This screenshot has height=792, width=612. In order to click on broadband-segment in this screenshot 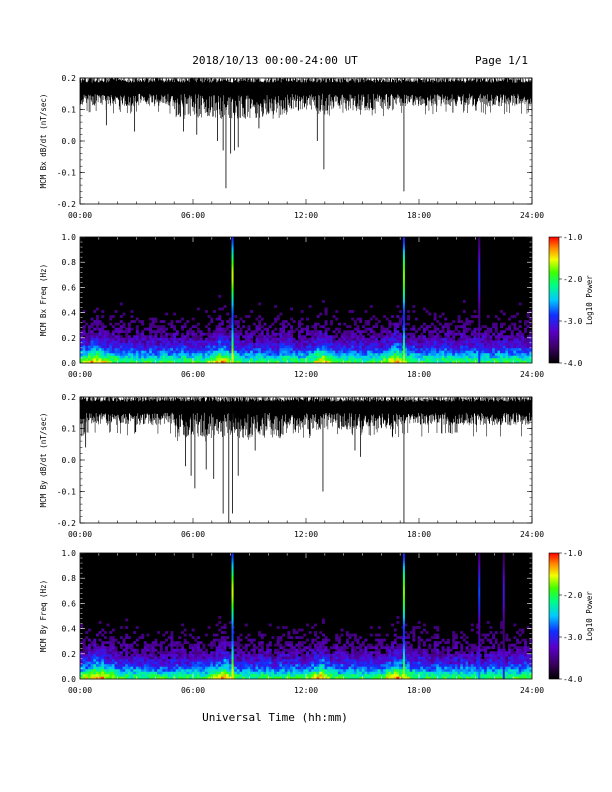, I will do `click(479, 241)`.